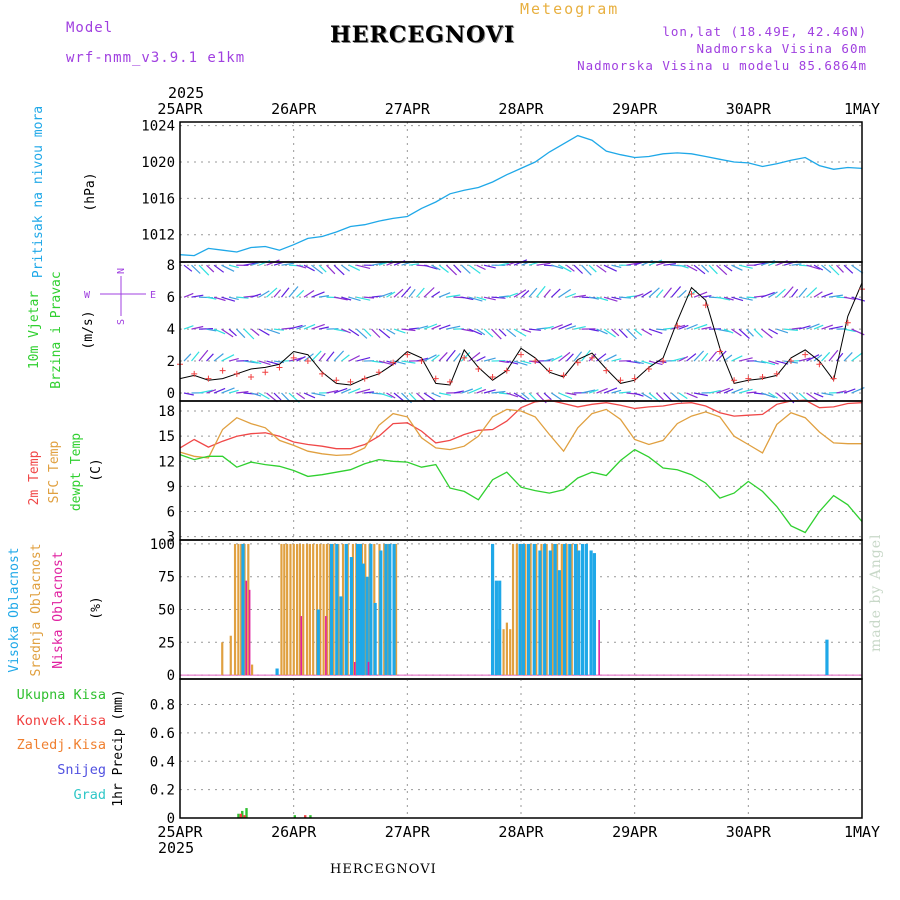 This screenshot has height=900, width=900. Describe the element at coordinates (521, 192) in the screenshot. I see `panel-pressure` at that location.